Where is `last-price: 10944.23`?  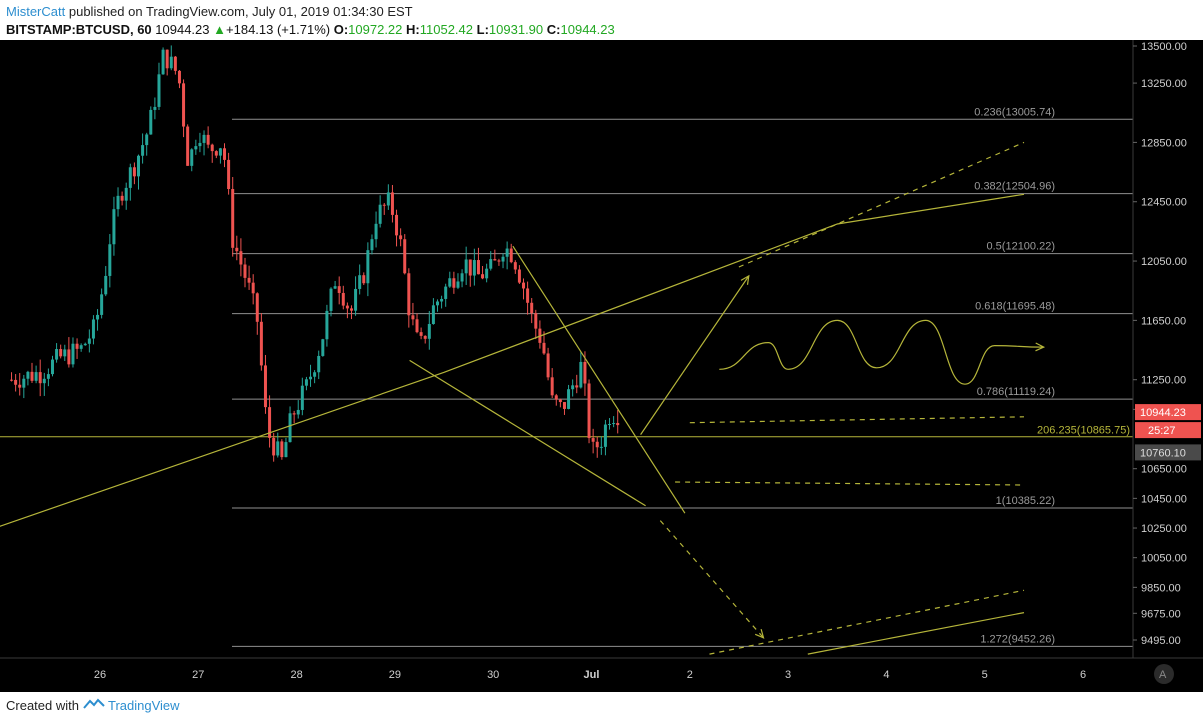 last-price: 10944.23 is located at coordinates (182, 29).